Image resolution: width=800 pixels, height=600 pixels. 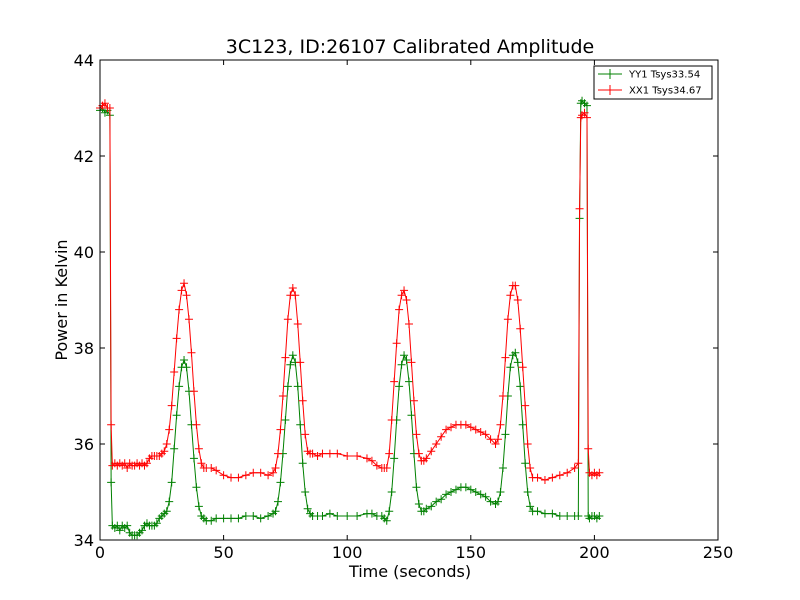 I want to click on y-tick-label: 38, so click(x=84, y=348).